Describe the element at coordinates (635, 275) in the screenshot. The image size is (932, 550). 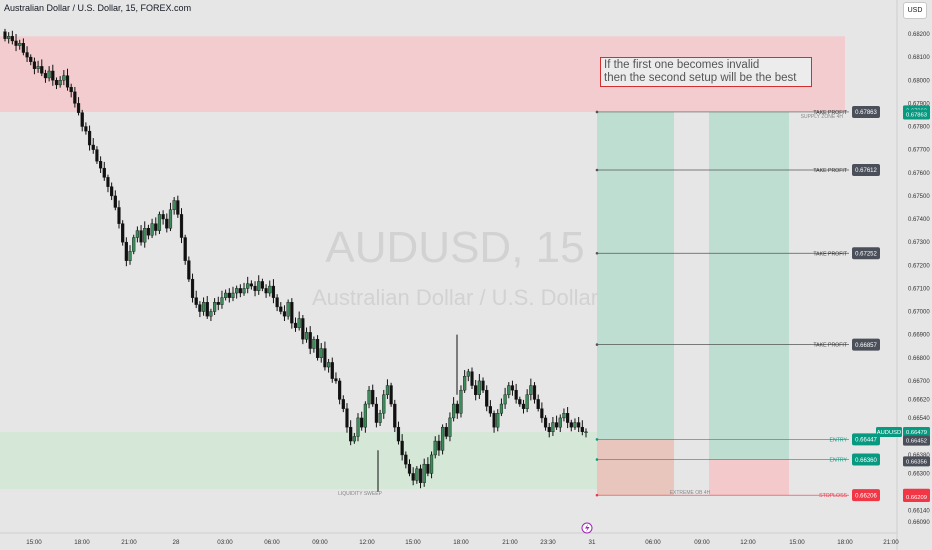
I see `position-1-profit-area` at that location.